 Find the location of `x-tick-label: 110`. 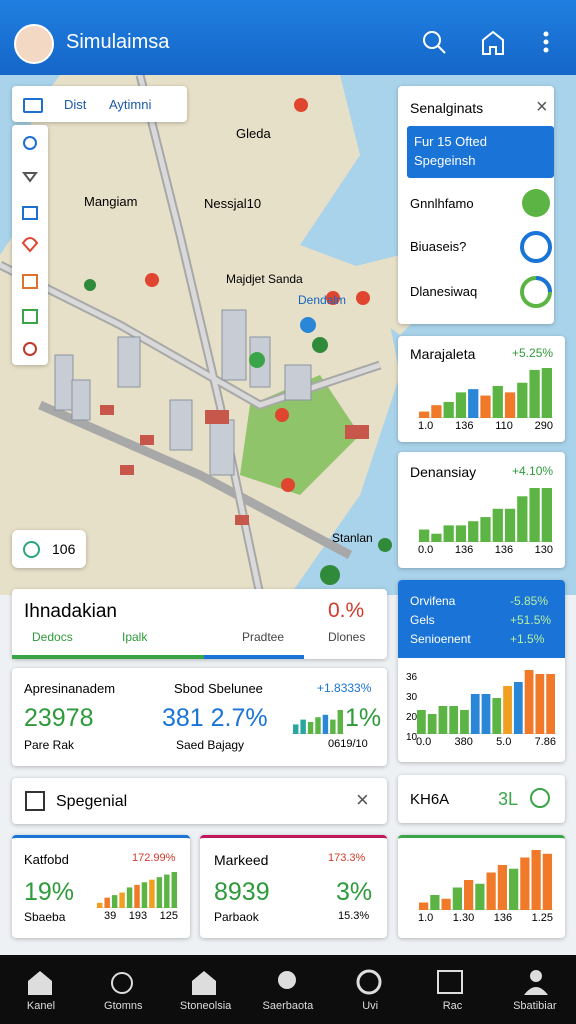

x-tick-label: 110 is located at coordinates (504, 426).